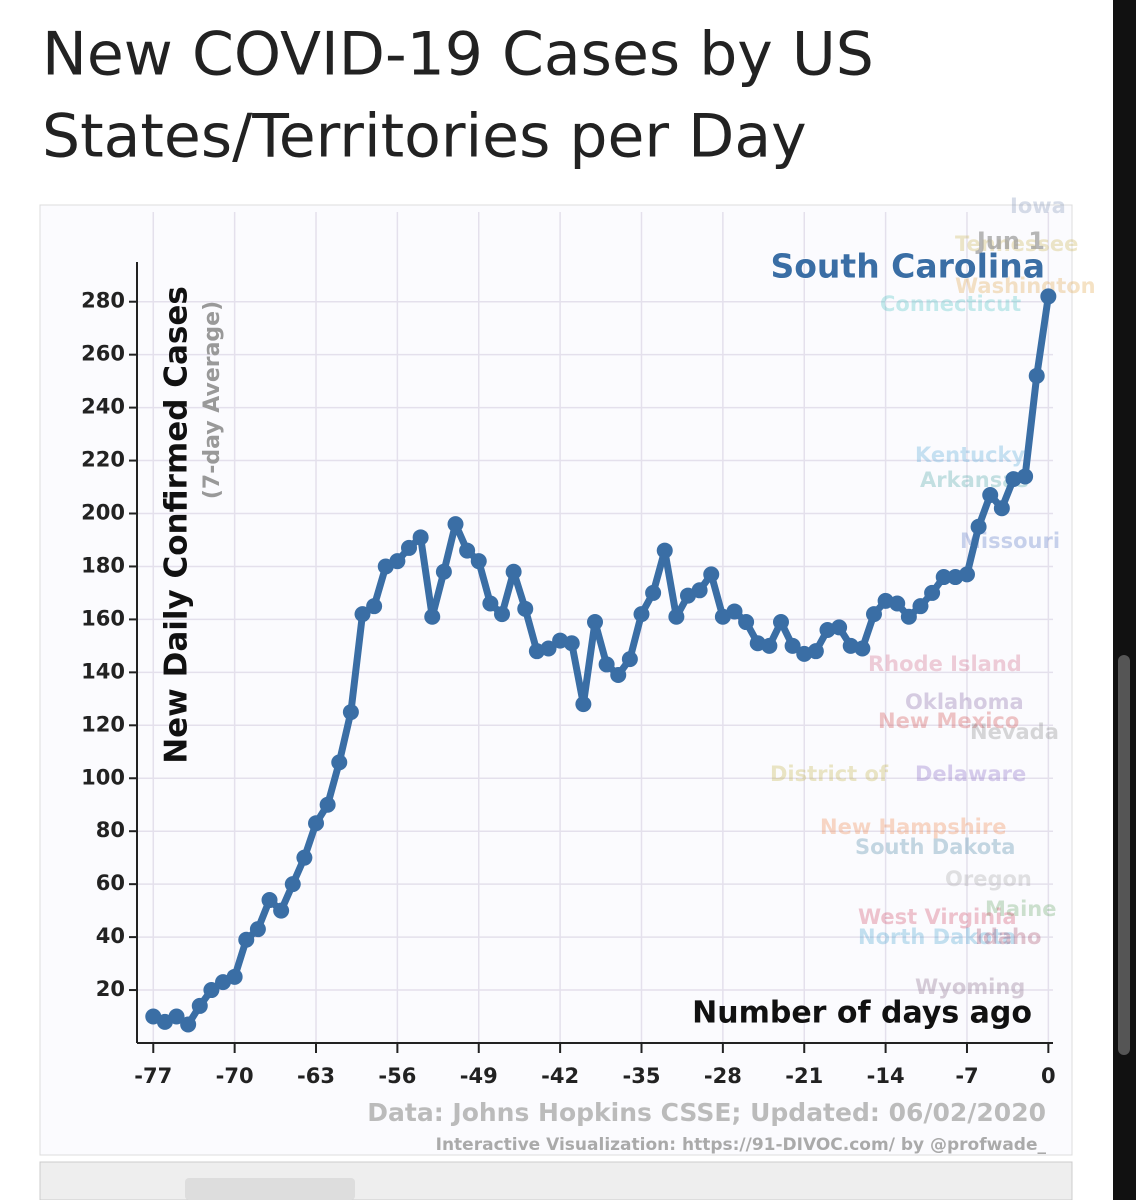 The height and width of the screenshot is (1204, 1136). Describe the element at coordinates (1124, 855) in the screenshot. I see `scrollbar-thumb` at that location.